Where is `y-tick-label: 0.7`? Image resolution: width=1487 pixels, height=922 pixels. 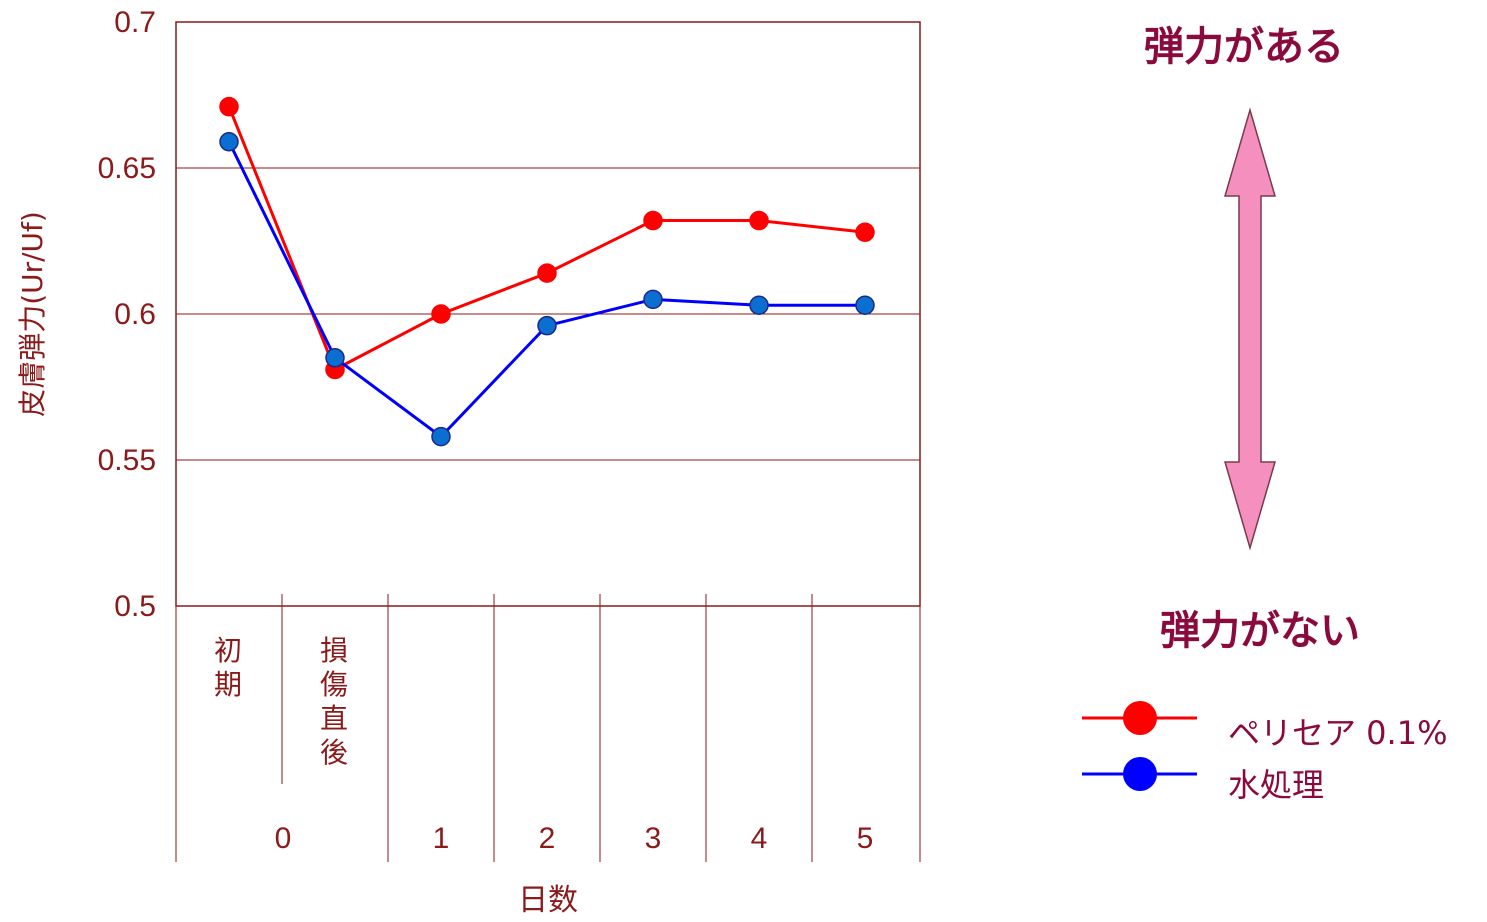 y-tick-label: 0.7 is located at coordinates (135, 22).